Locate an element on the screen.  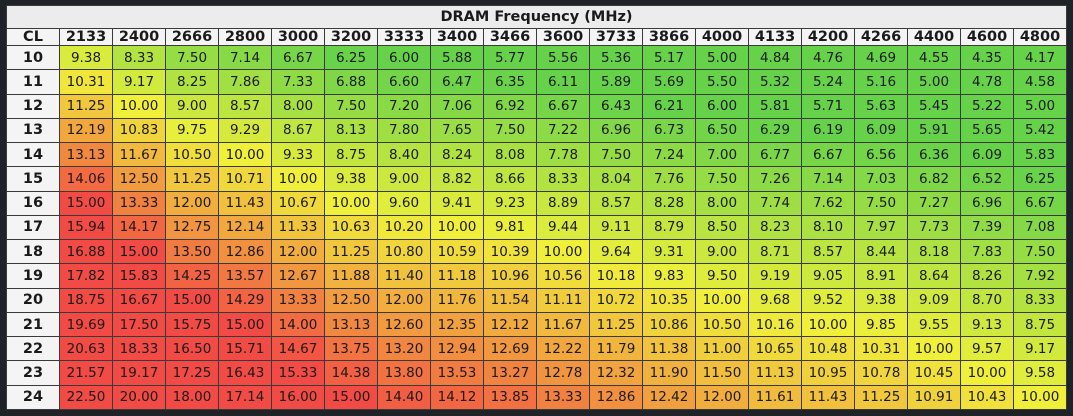
latency-cell: 14.38 is located at coordinates (351, 373).